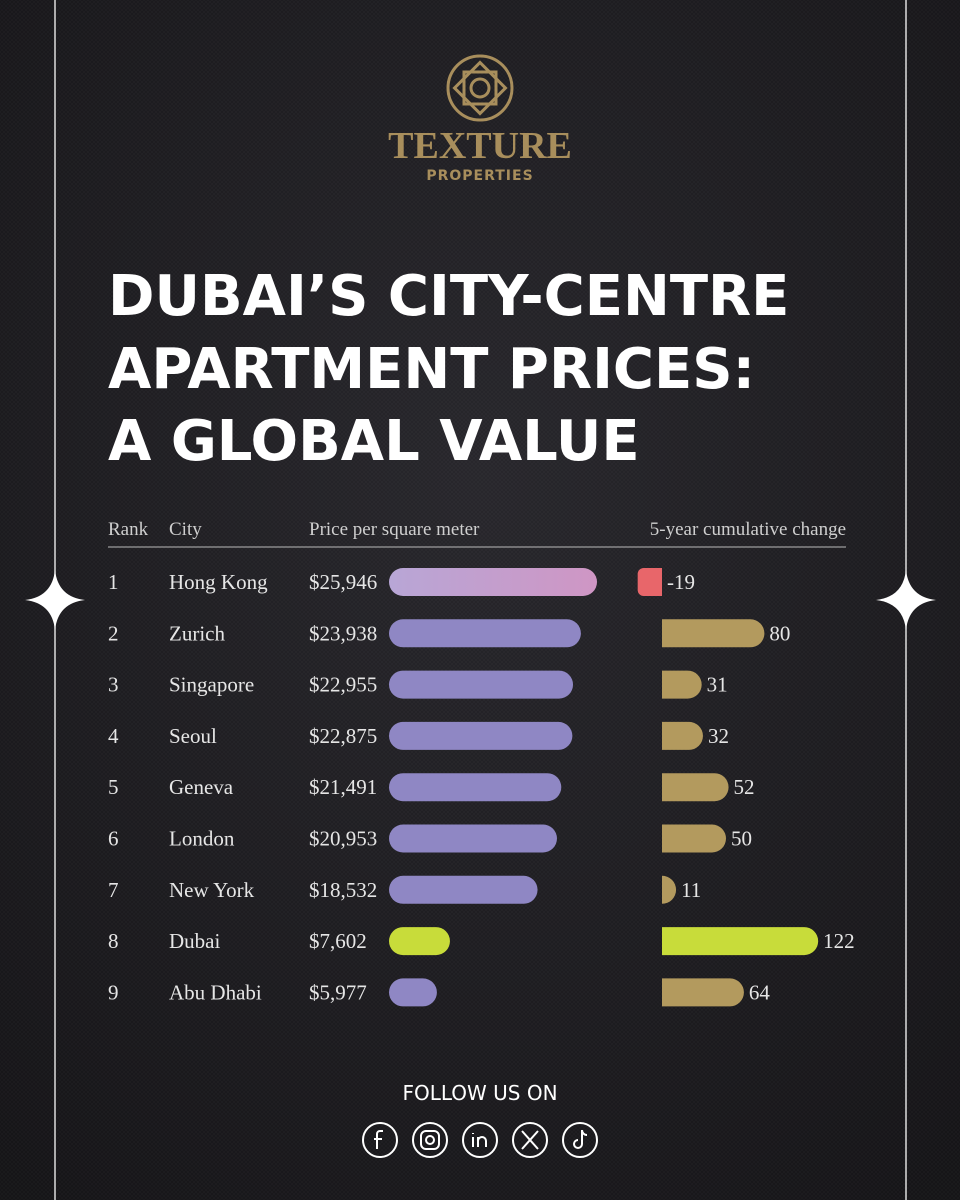 This screenshot has height=1200, width=960. Describe the element at coordinates (480, 146) in the screenshot. I see `brand-name: TEXTURE` at that location.